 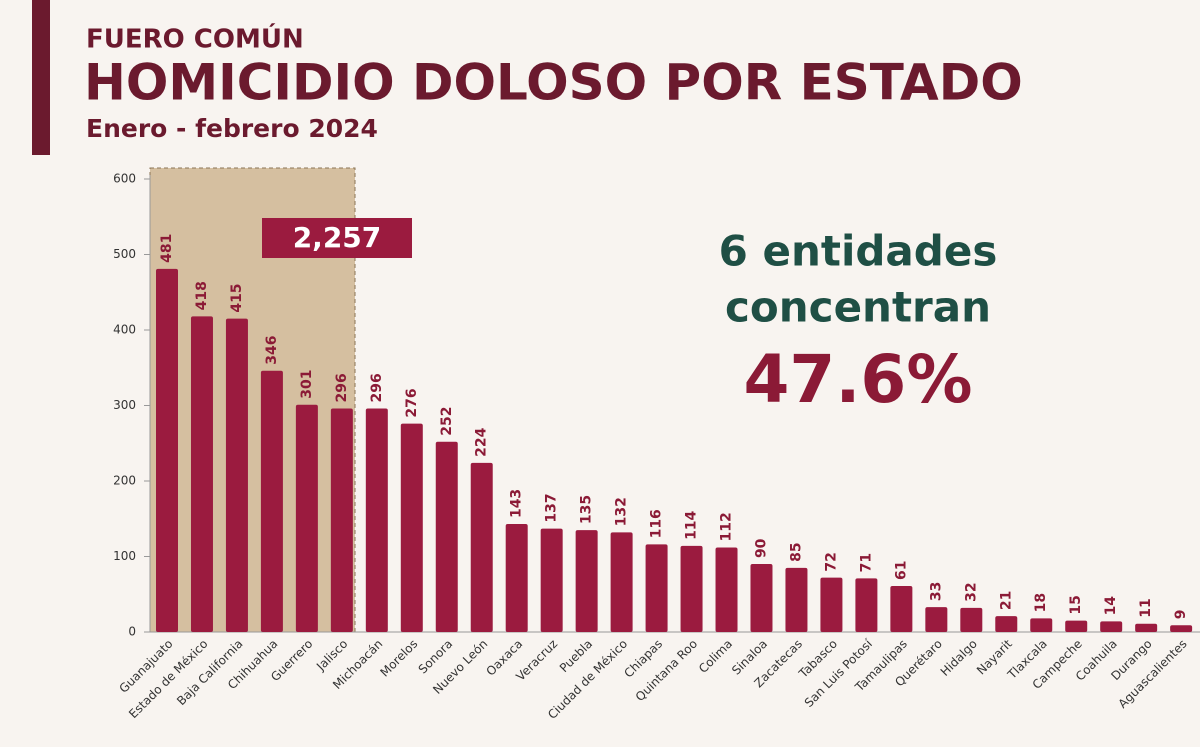 What do you see at coordinates (971, 591) in the screenshot?
I see `value-label: 32` at bounding box center [971, 591].